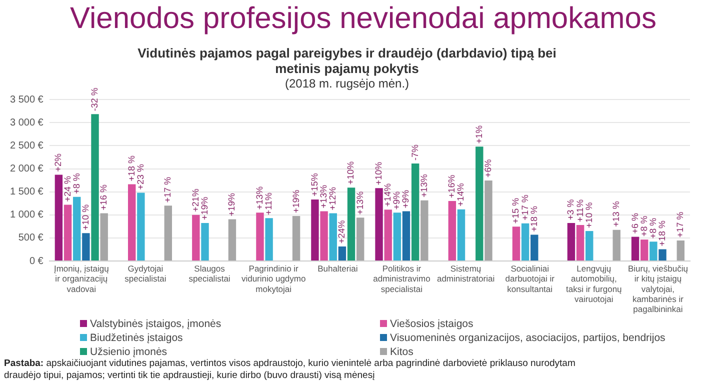 The height and width of the screenshot is (386, 720). What do you see at coordinates (333, 198) in the screenshot?
I see `annotation: +12%` at bounding box center [333, 198].